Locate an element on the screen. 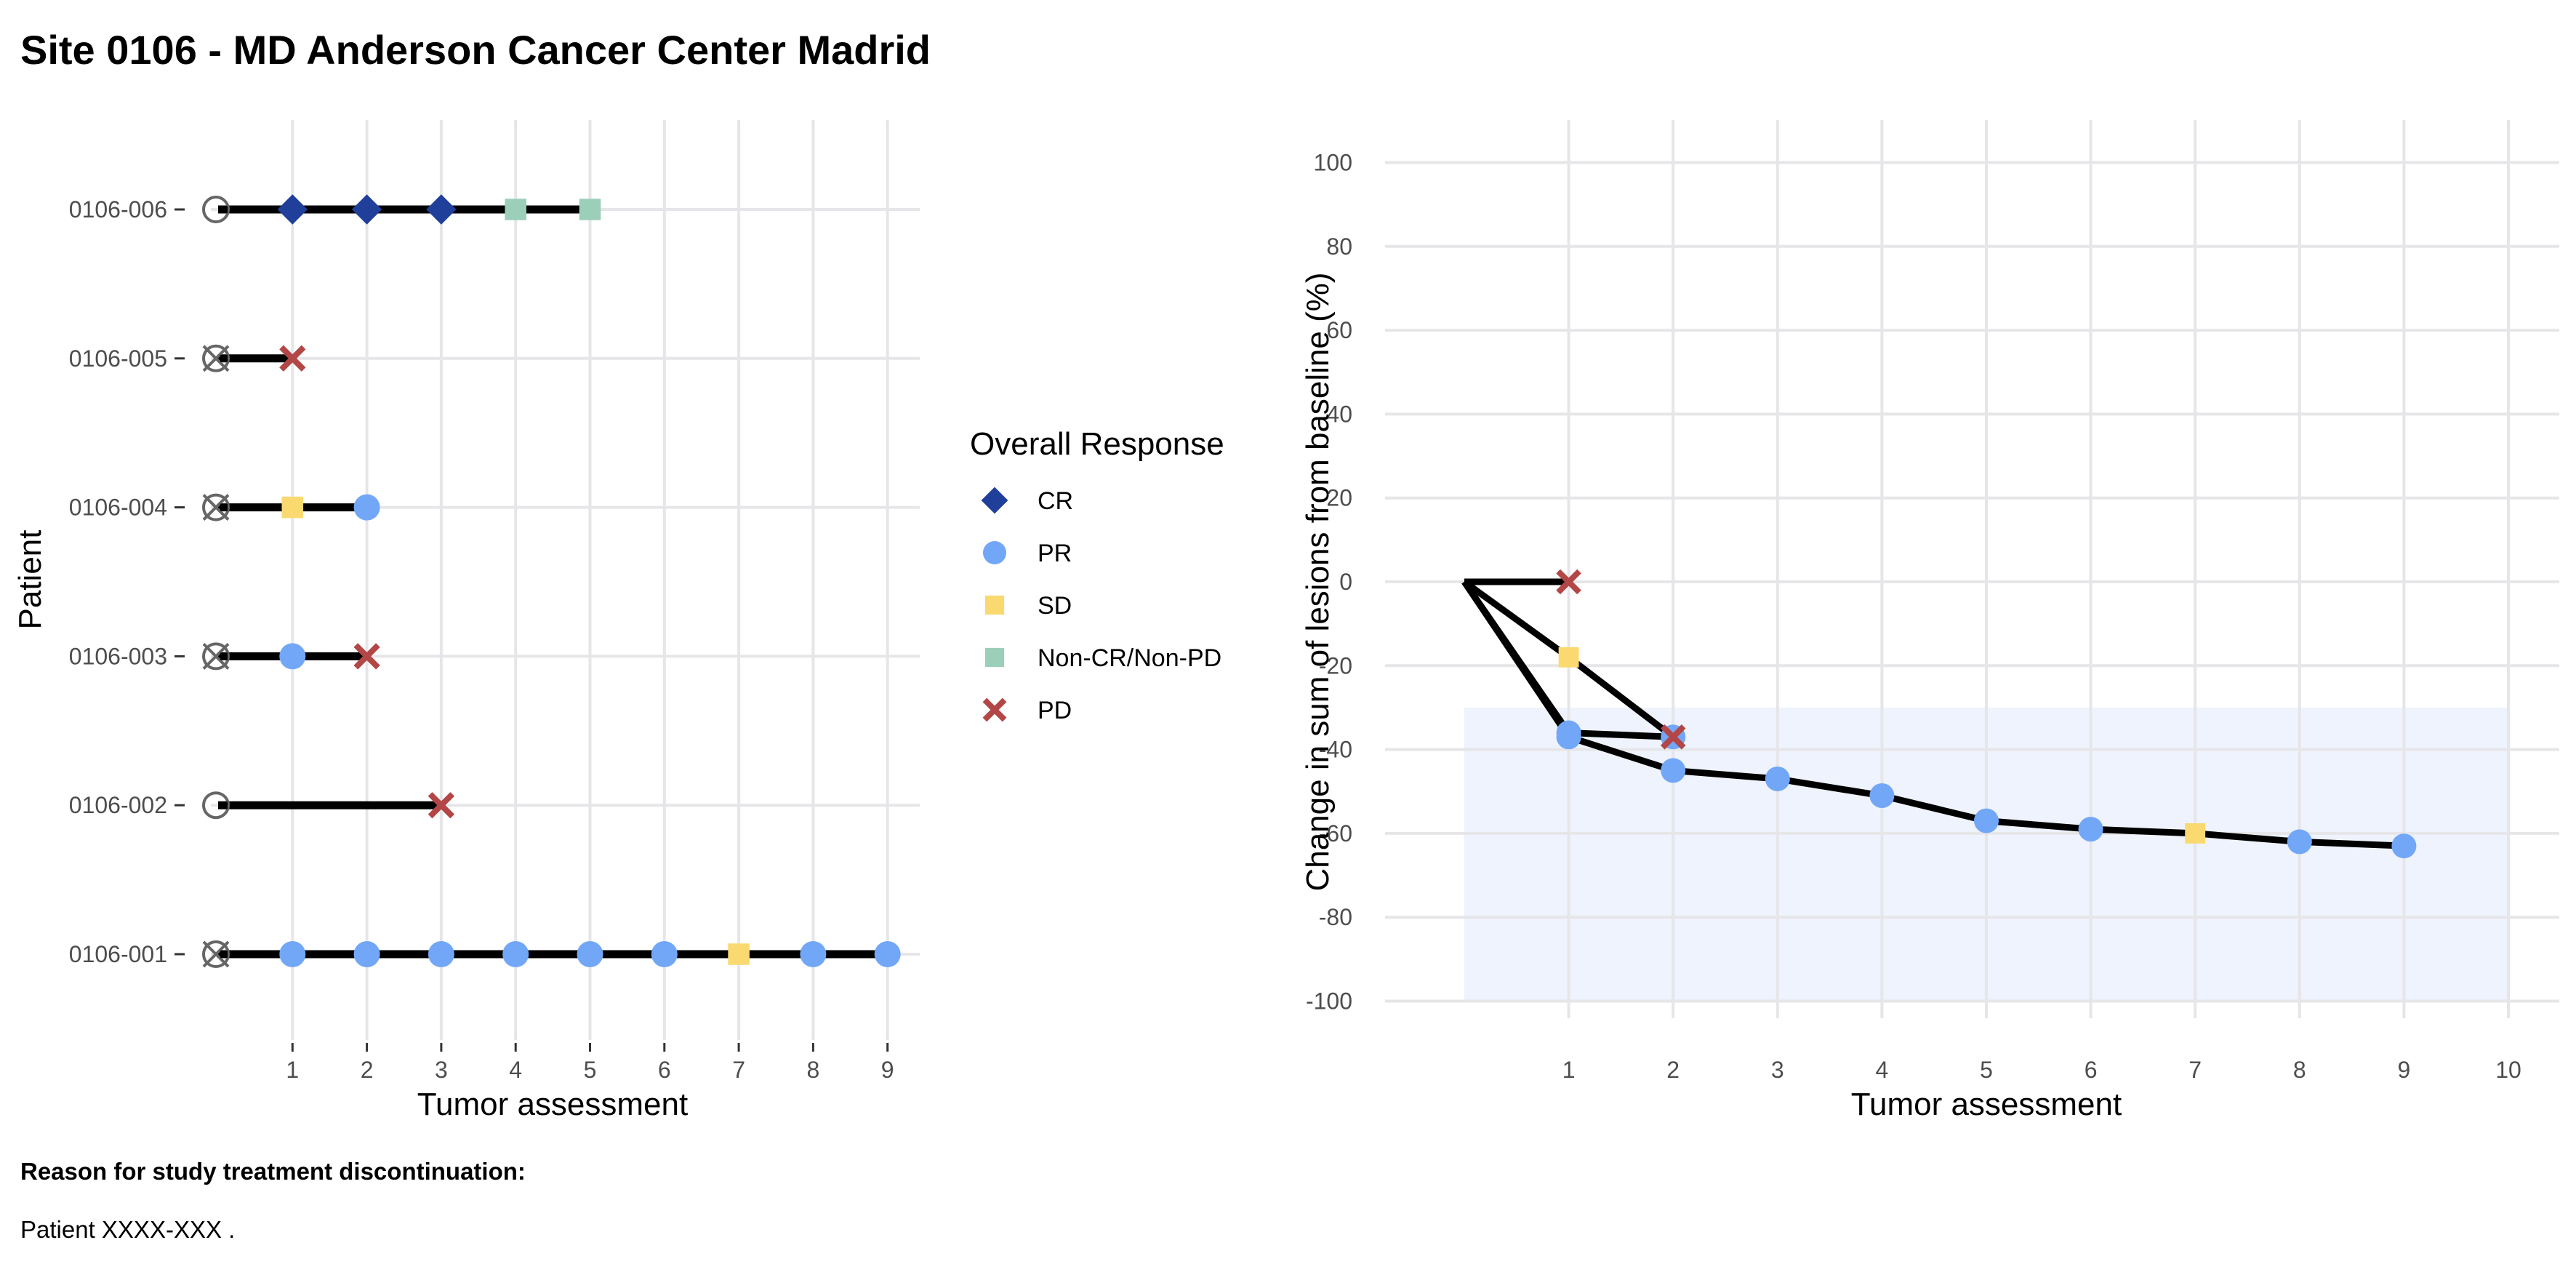 This screenshot has height=1288, width=2576. patient-row: 0106-005 is located at coordinates (187, 358).